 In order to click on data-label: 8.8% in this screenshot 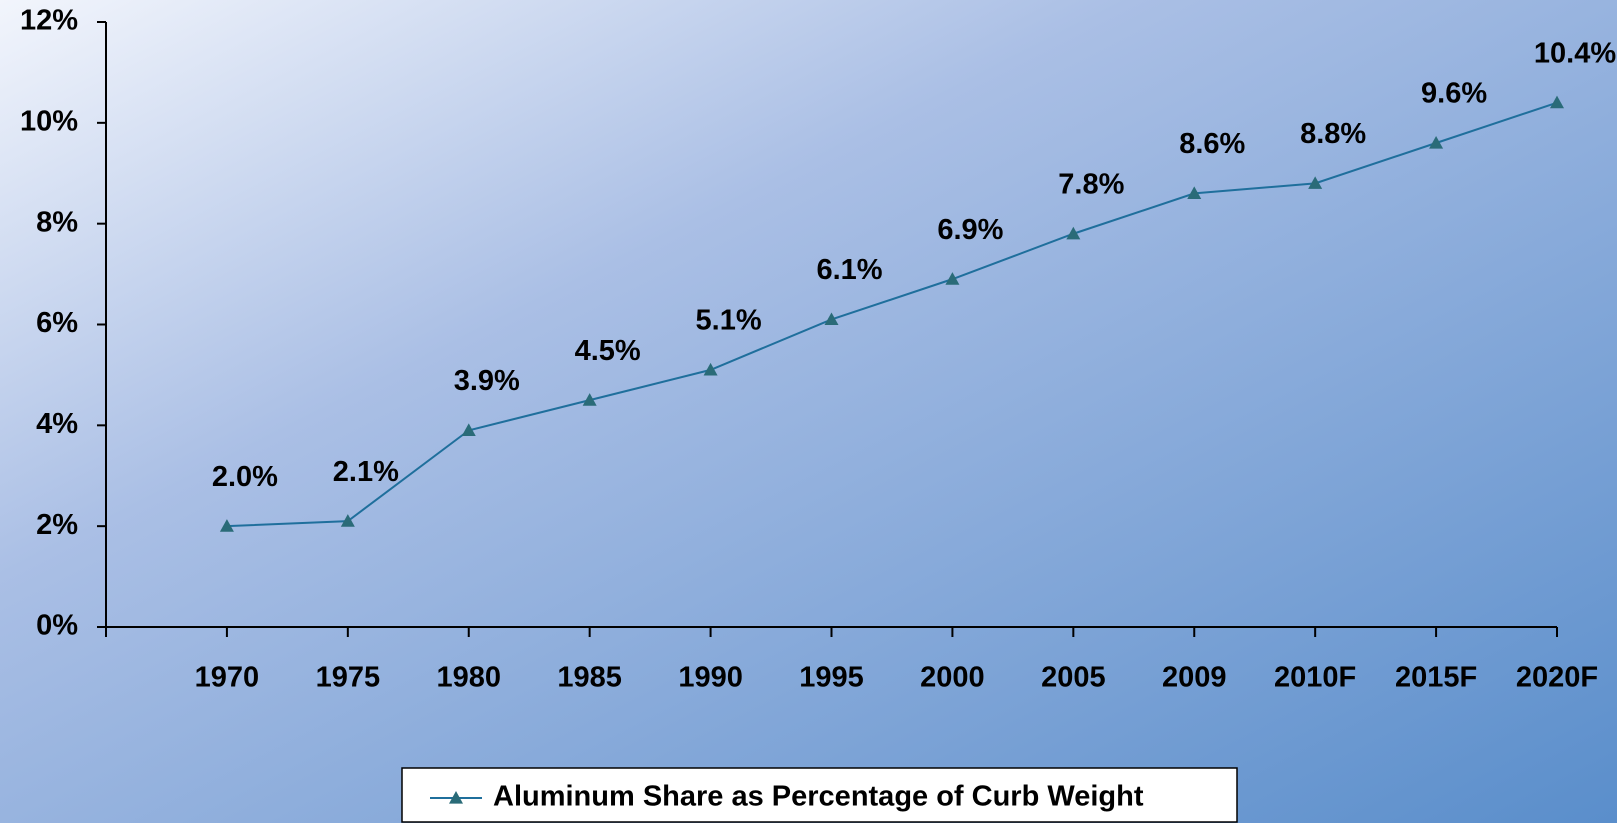, I will do `click(1333, 134)`.